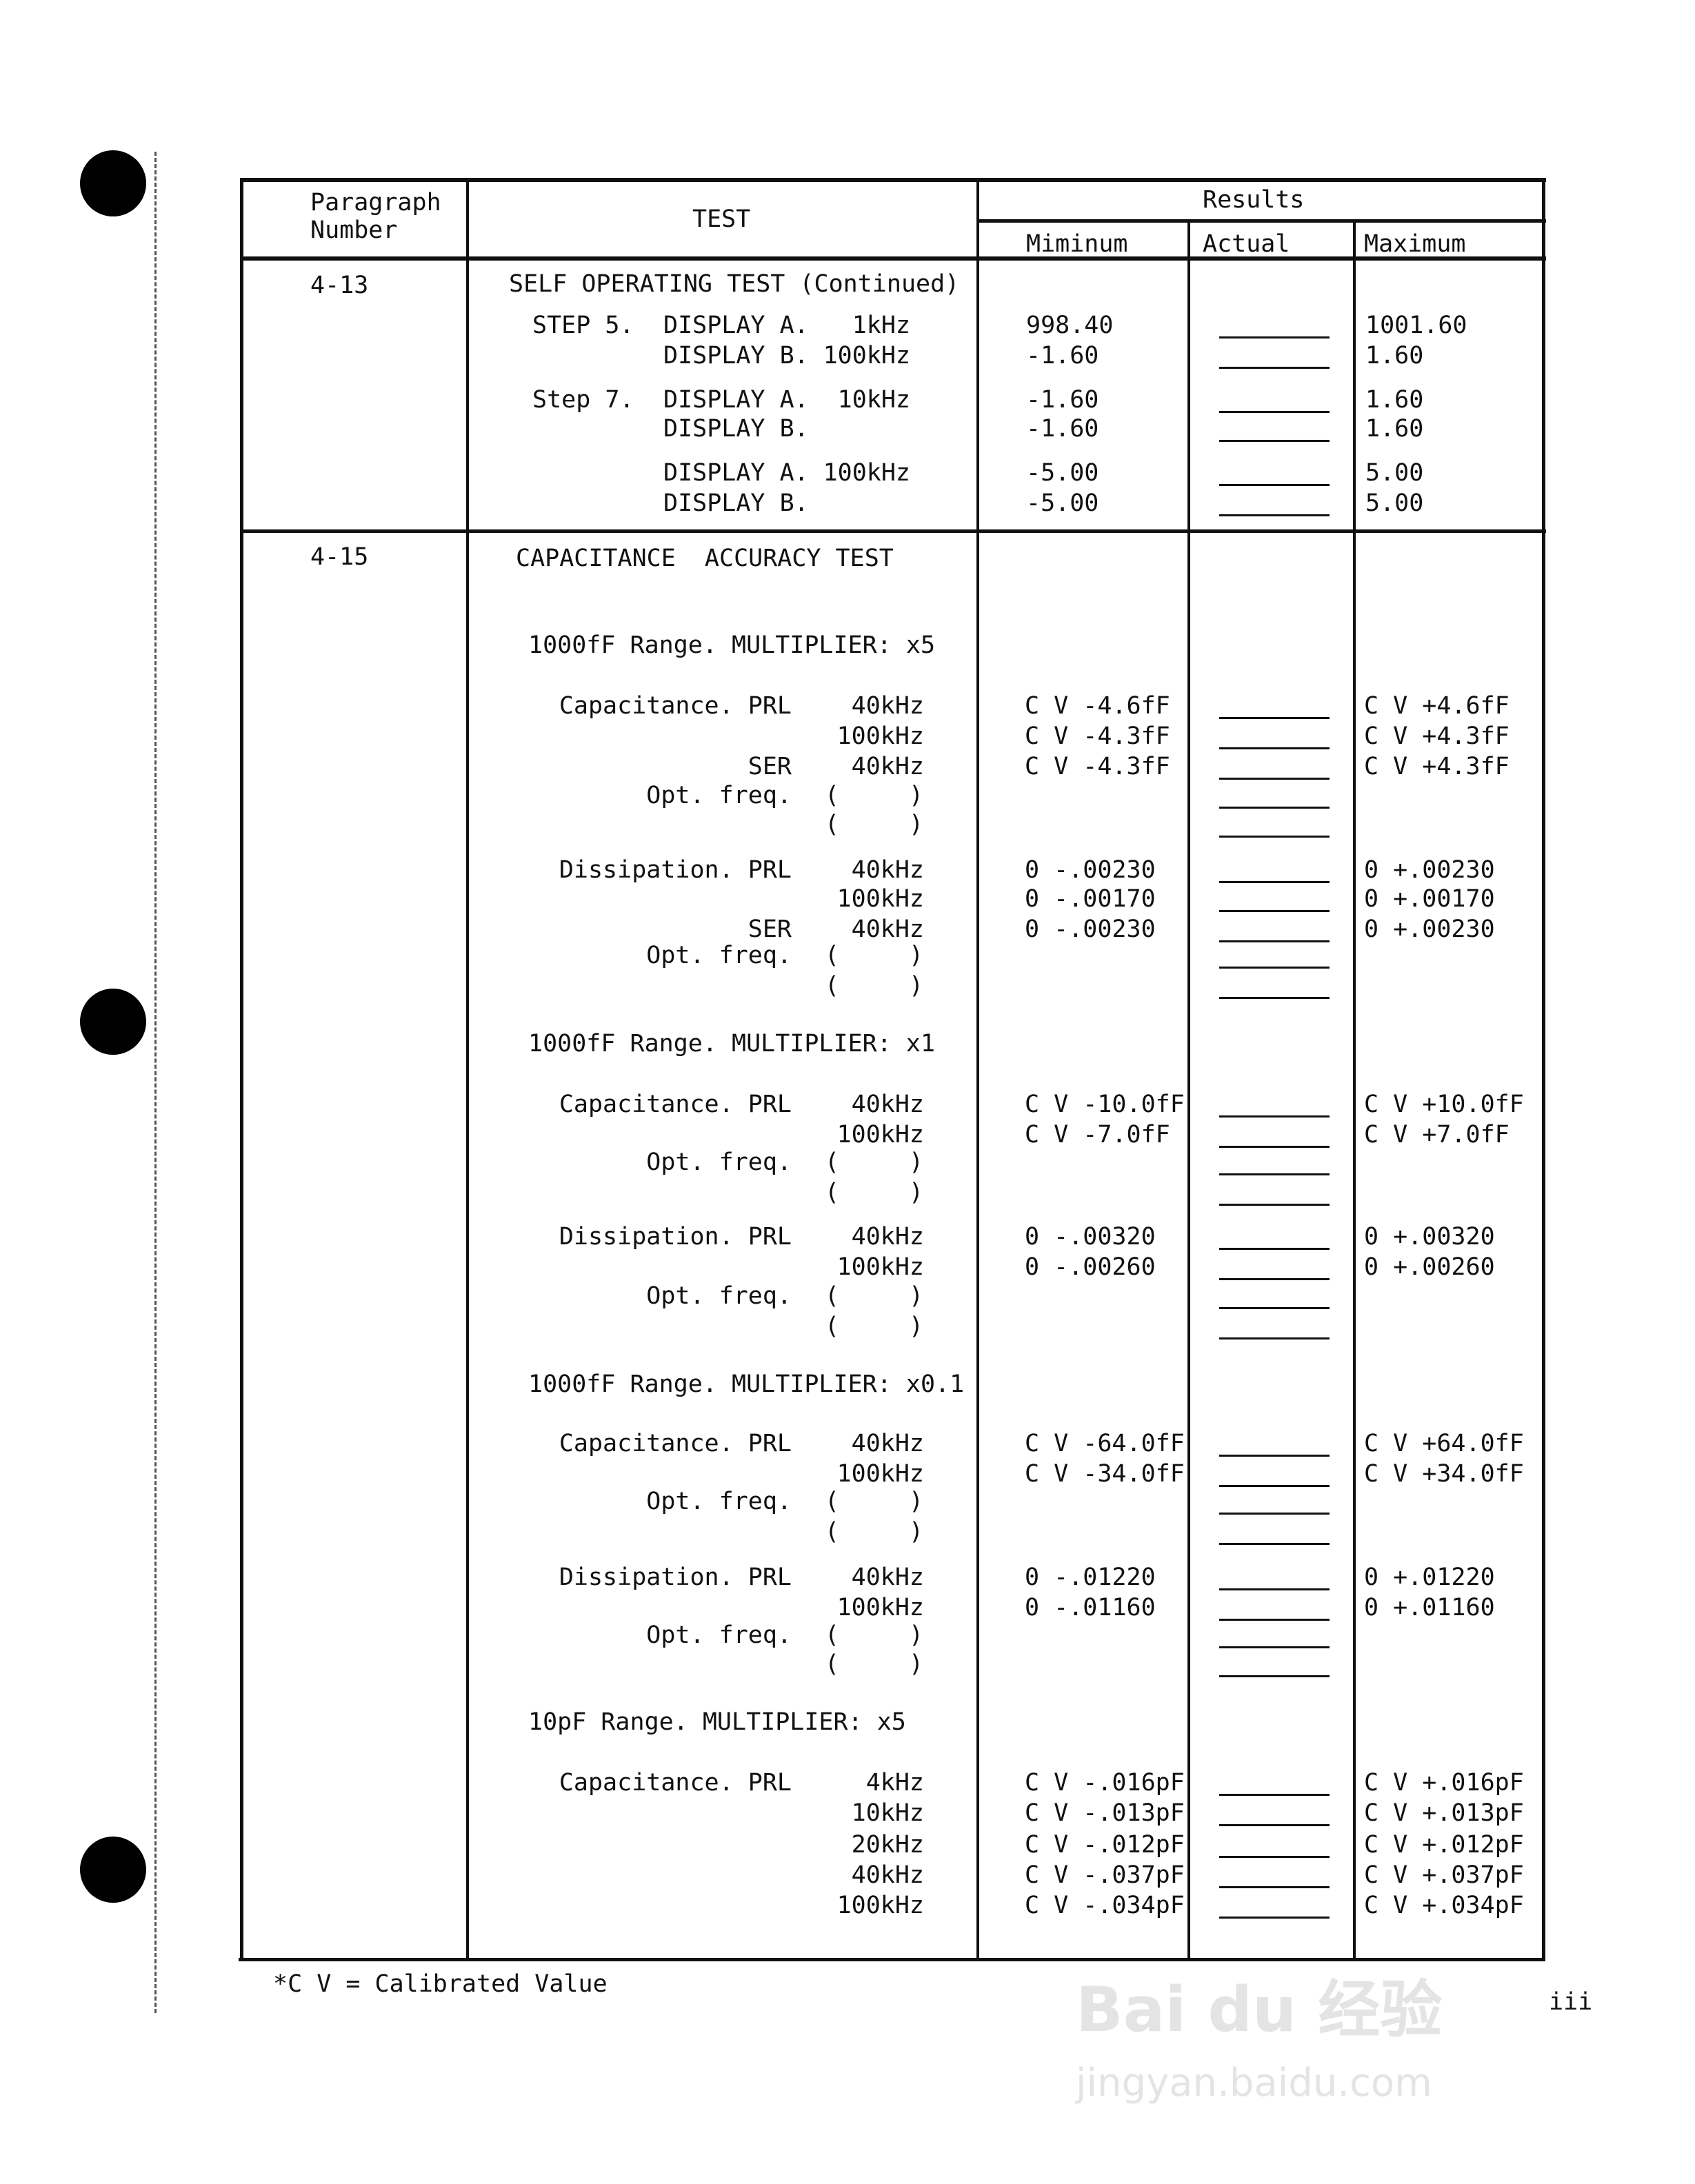  What do you see at coordinates (736, 429) in the screenshot?
I see `display-label: DISPLAY B.` at bounding box center [736, 429].